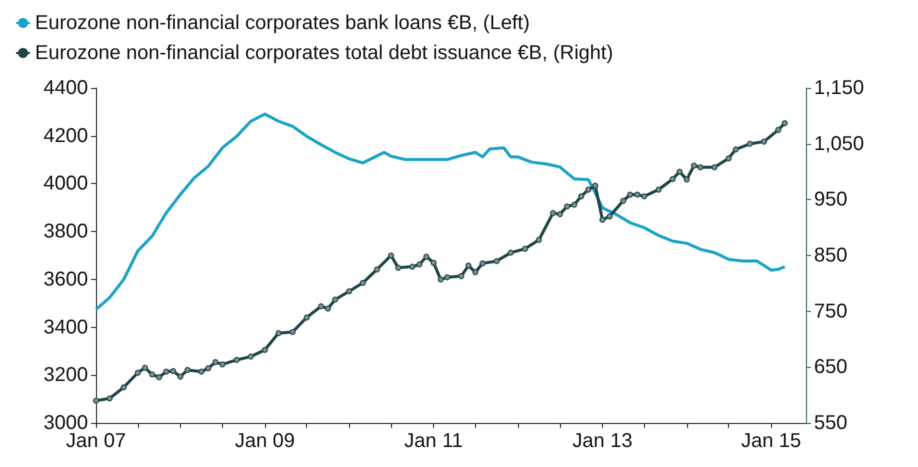 This screenshot has width=918, height=467. I want to click on y2-tick-label: 850, so click(831, 255).